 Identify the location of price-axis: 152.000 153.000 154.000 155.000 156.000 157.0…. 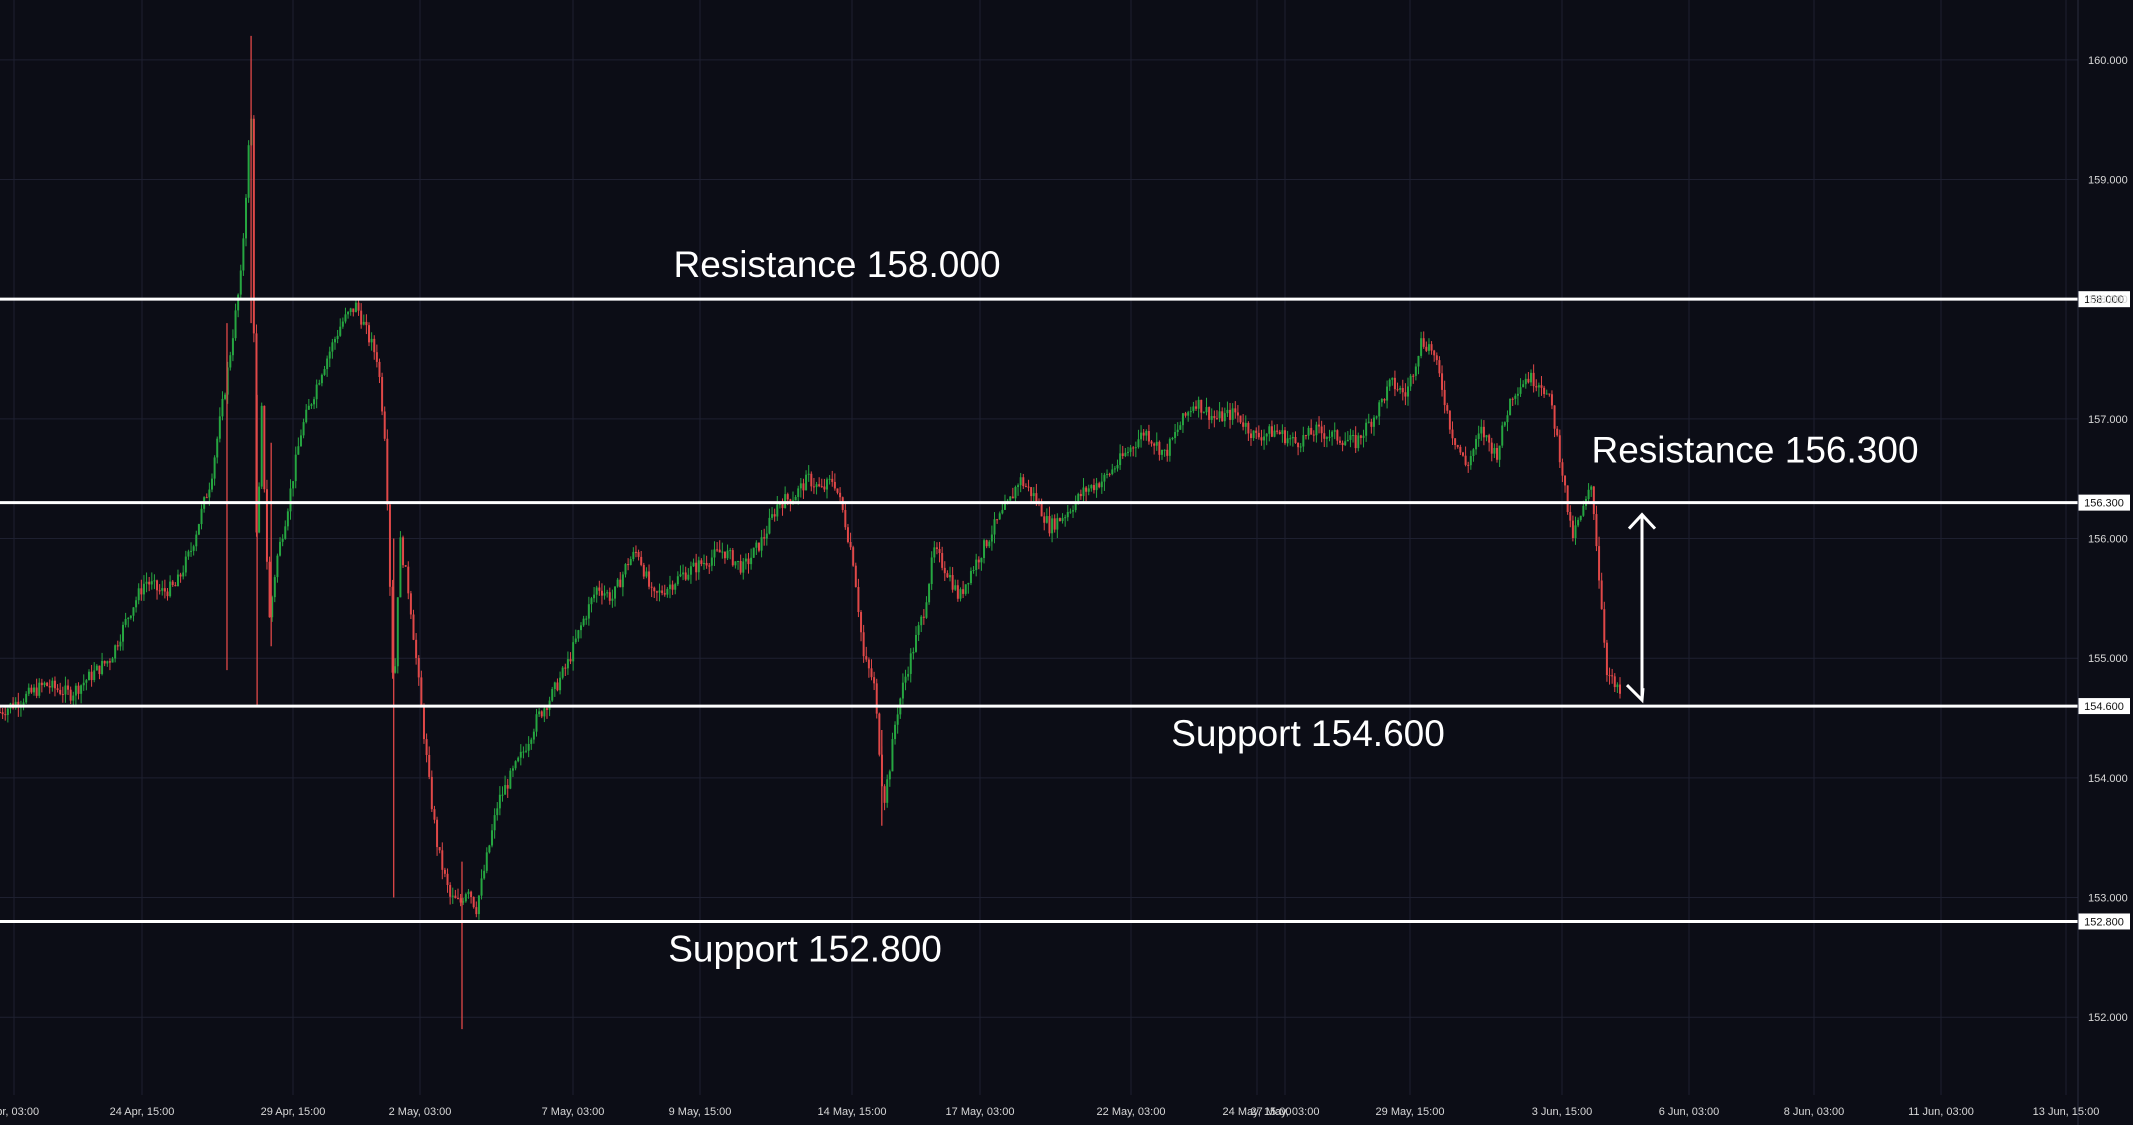
(2108, 539).